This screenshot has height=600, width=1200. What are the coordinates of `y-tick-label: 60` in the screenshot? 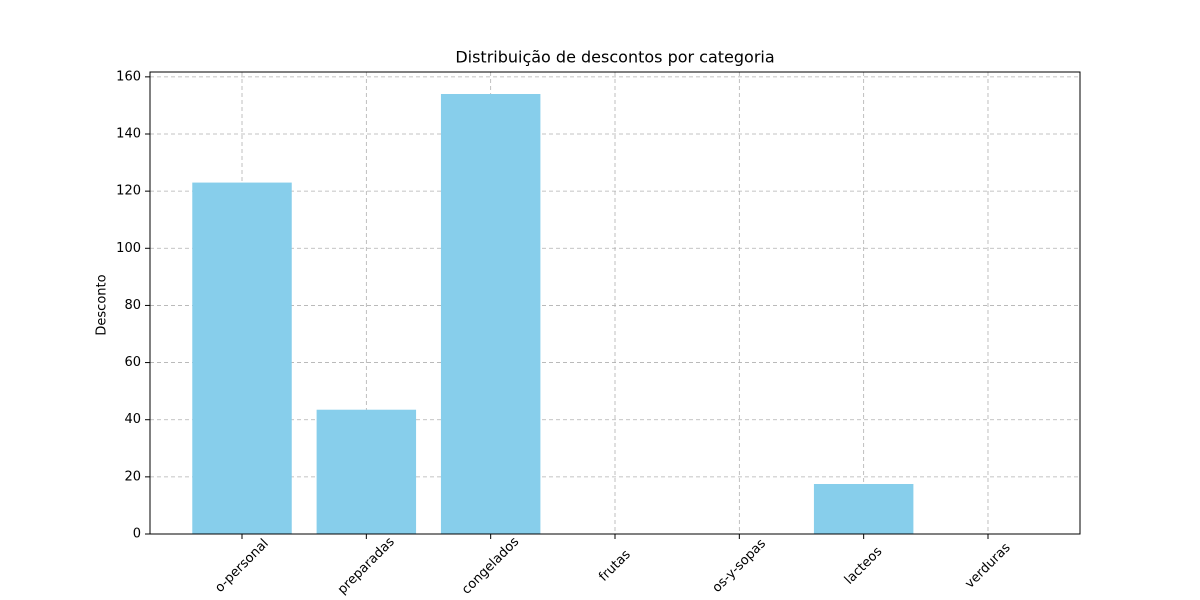 It's located at (132, 362).